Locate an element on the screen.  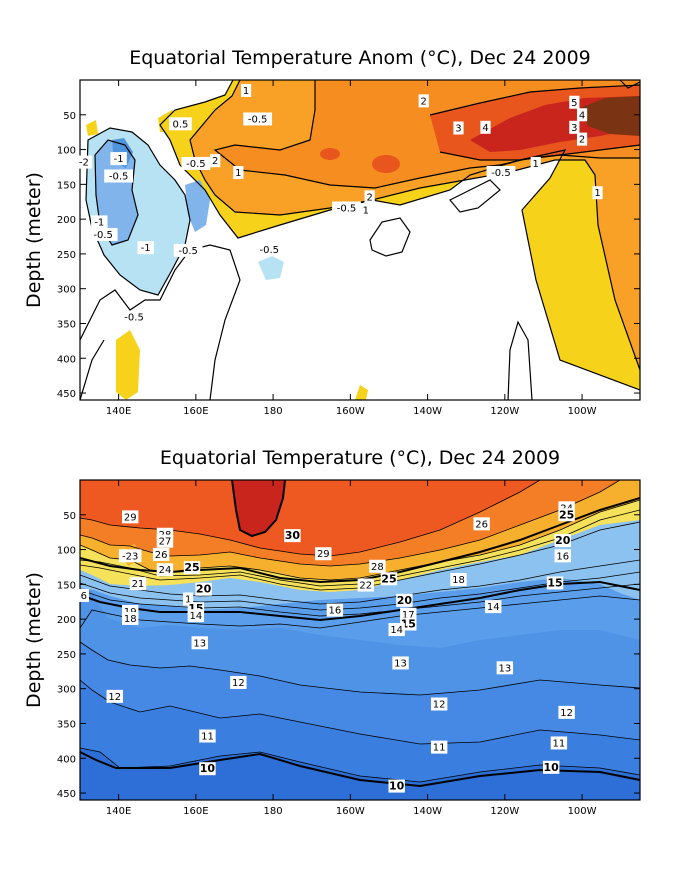
contour-label-text: 26 is located at coordinates (161, 555).